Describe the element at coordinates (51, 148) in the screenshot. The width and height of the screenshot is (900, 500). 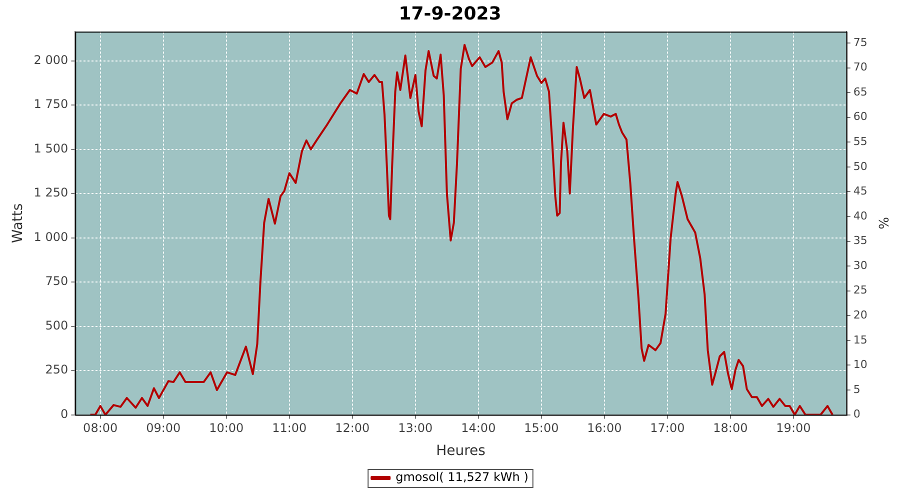
I see `y-tick-label: 1 500` at that location.